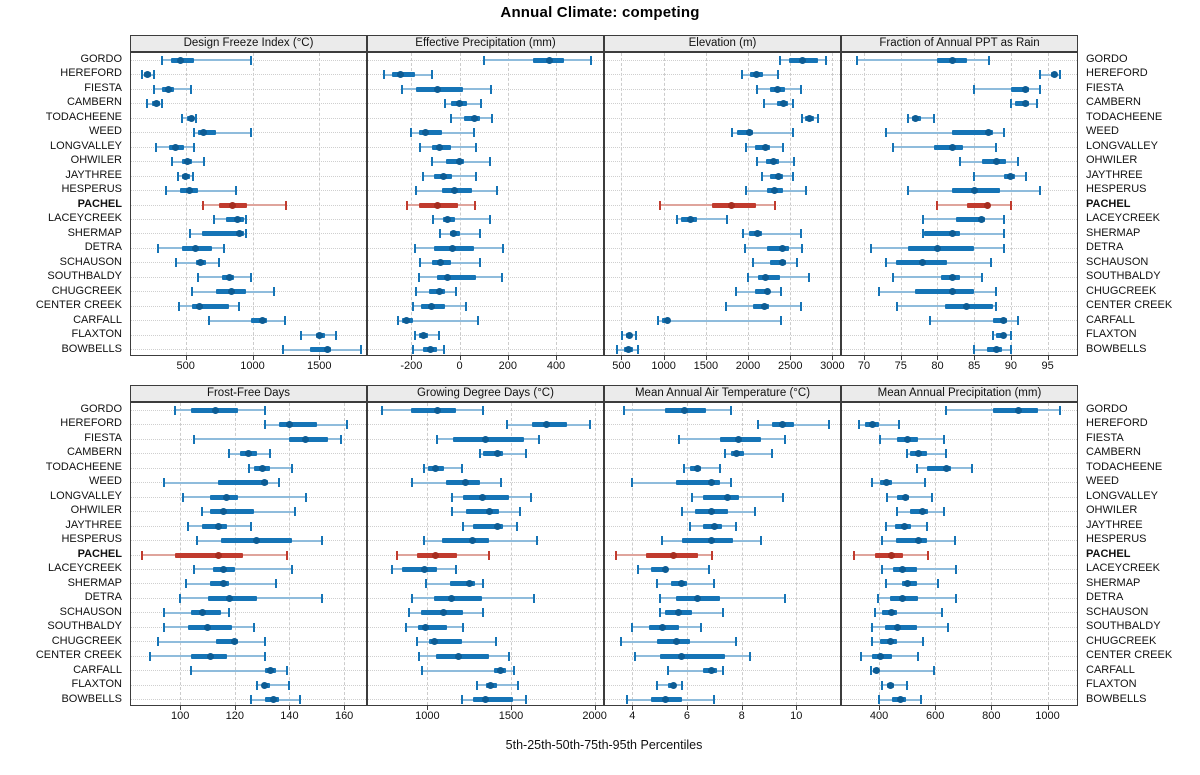 The width and height of the screenshot is (1200, 775). I want to click on whisker-hereford, so click(1050, 74).